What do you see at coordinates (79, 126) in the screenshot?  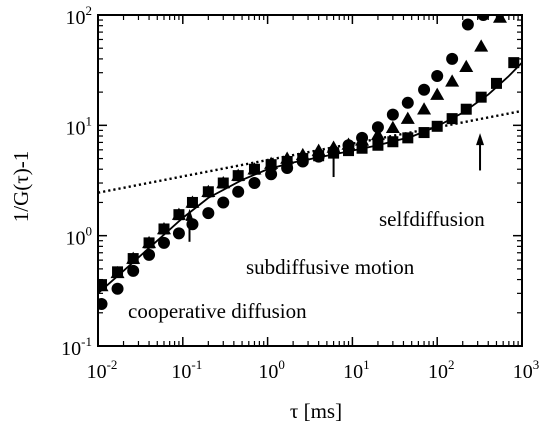 I see `y-tick-label: 10¹` at bounding box center [79, 126].